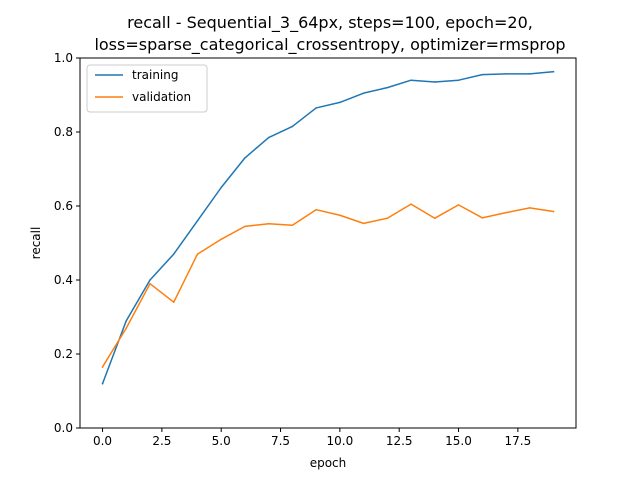 This screenshot has width=640, height=480. I want to click on x-tick-label: 17.5, so click(517, 441).